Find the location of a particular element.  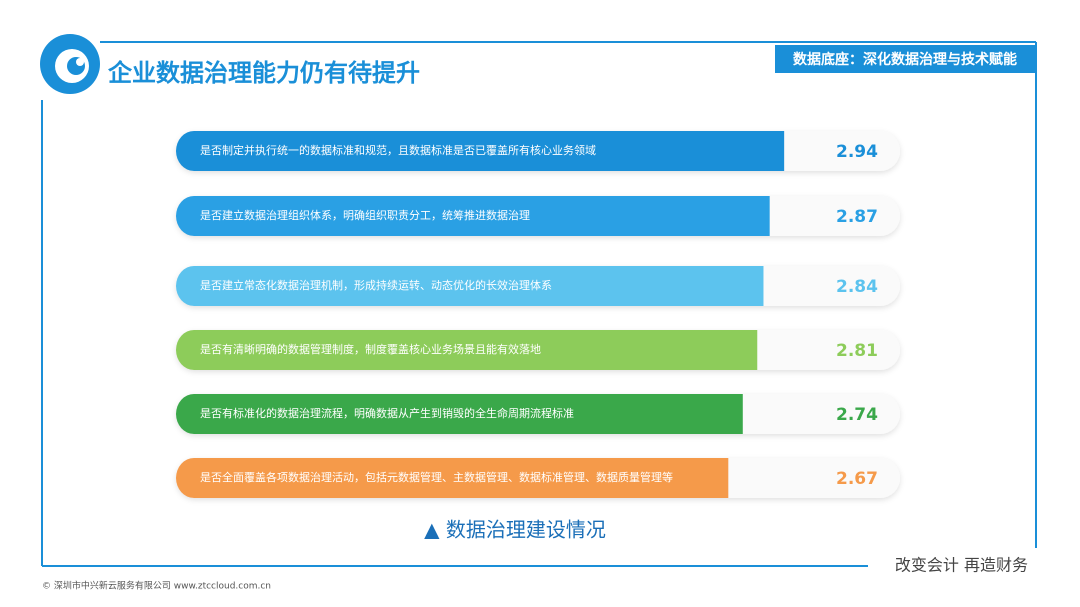

logo is located at coordinates (70, 64).